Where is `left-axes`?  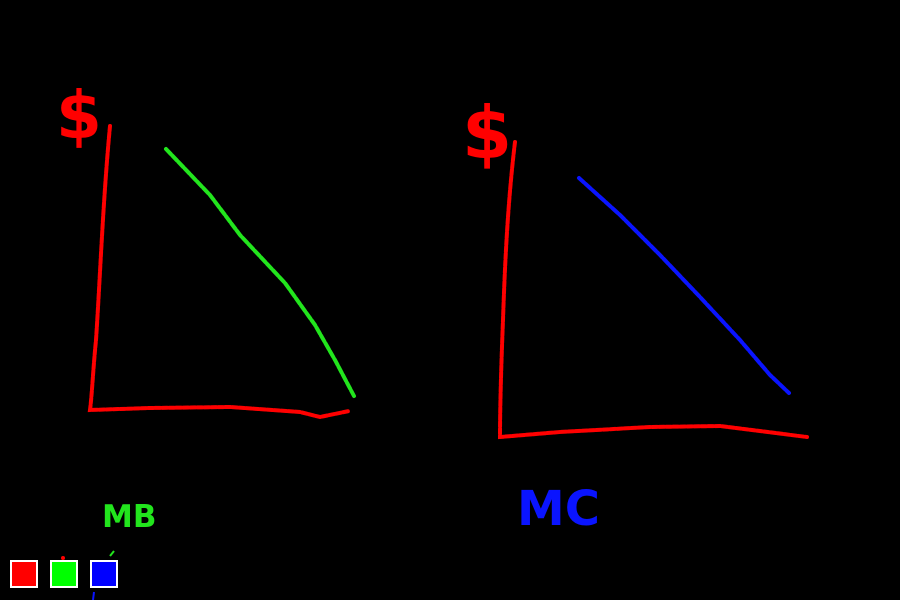
left-axes is located at coordinates (219, 272).